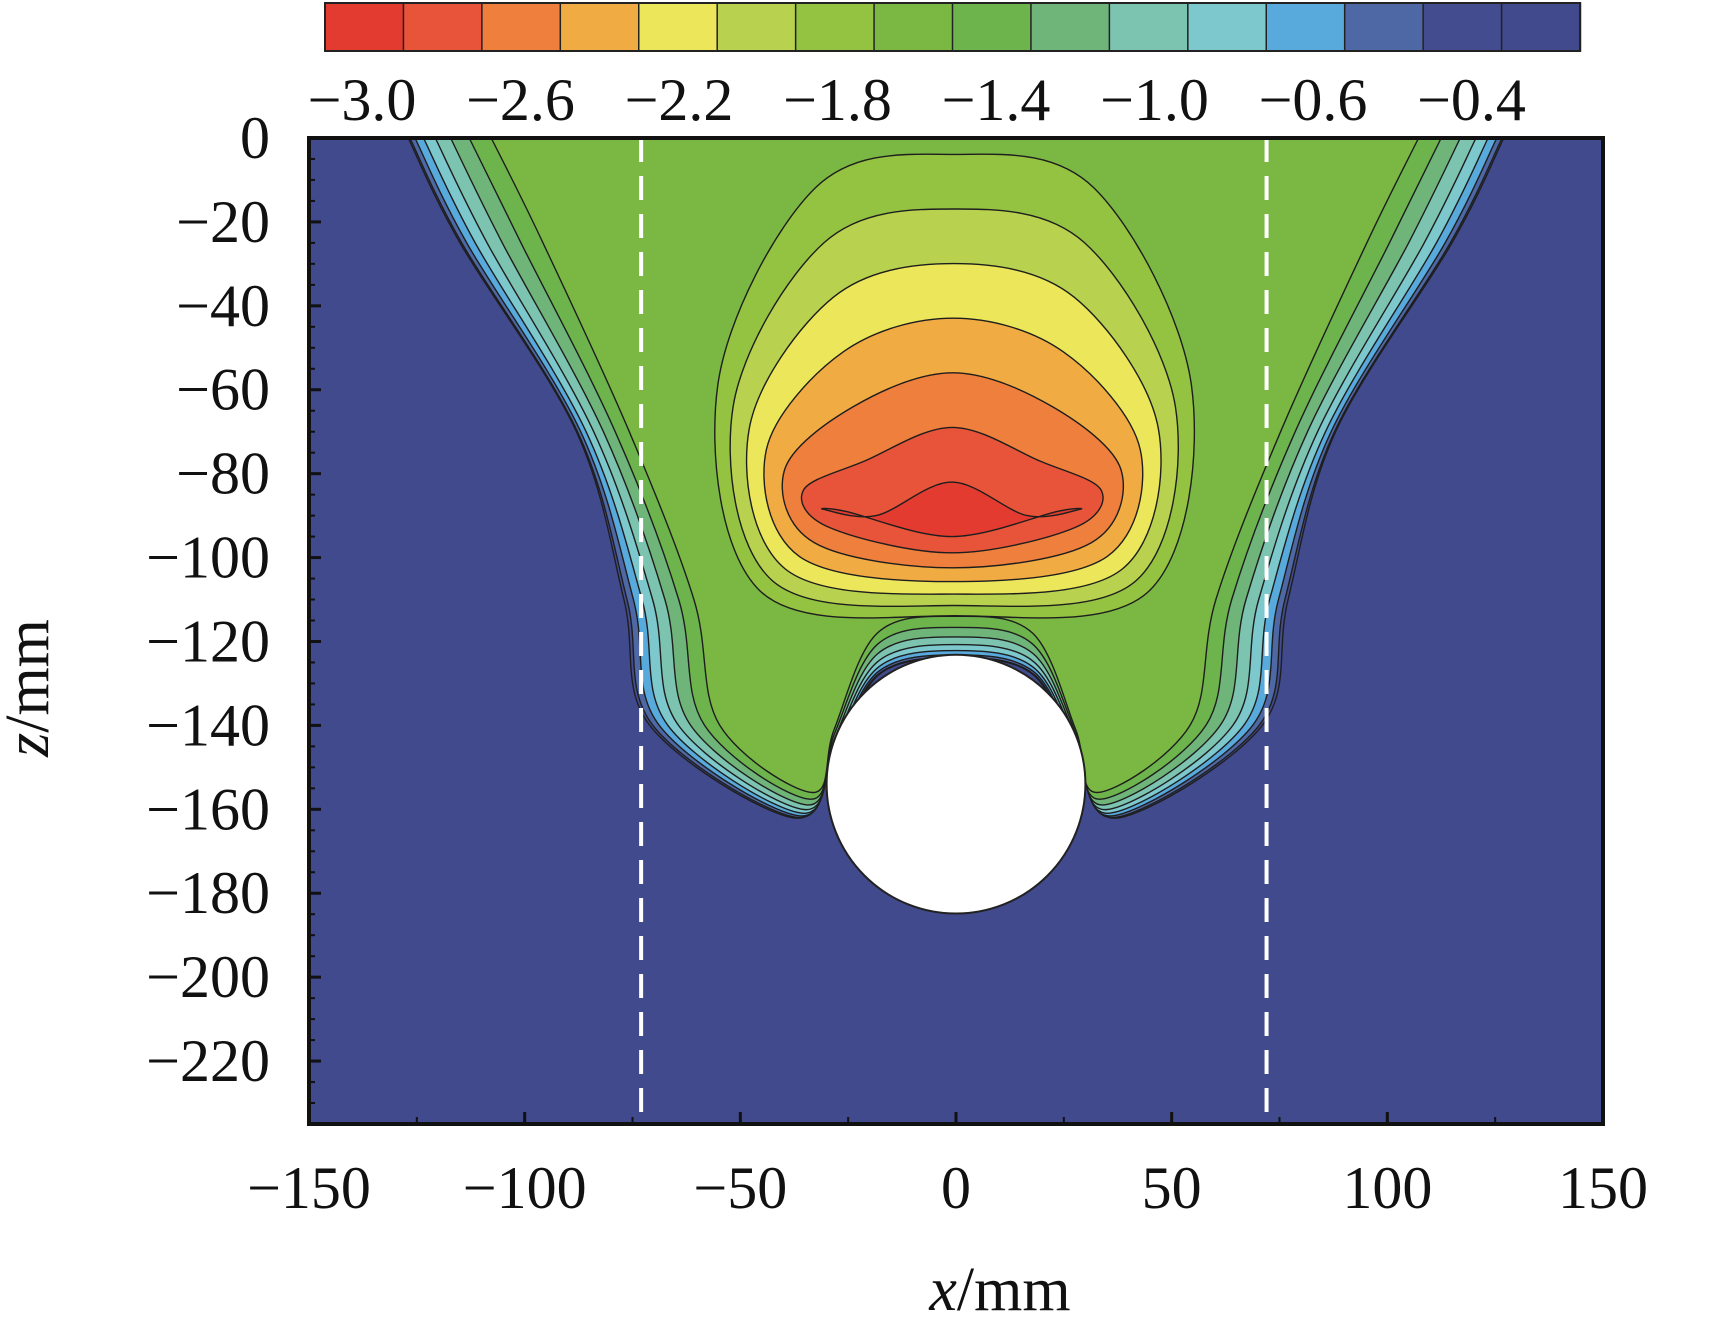 Image resolution: width=1710 pixels, height=1328 pixels. I want to click on y-tick-label: −200, so click(208, 977).